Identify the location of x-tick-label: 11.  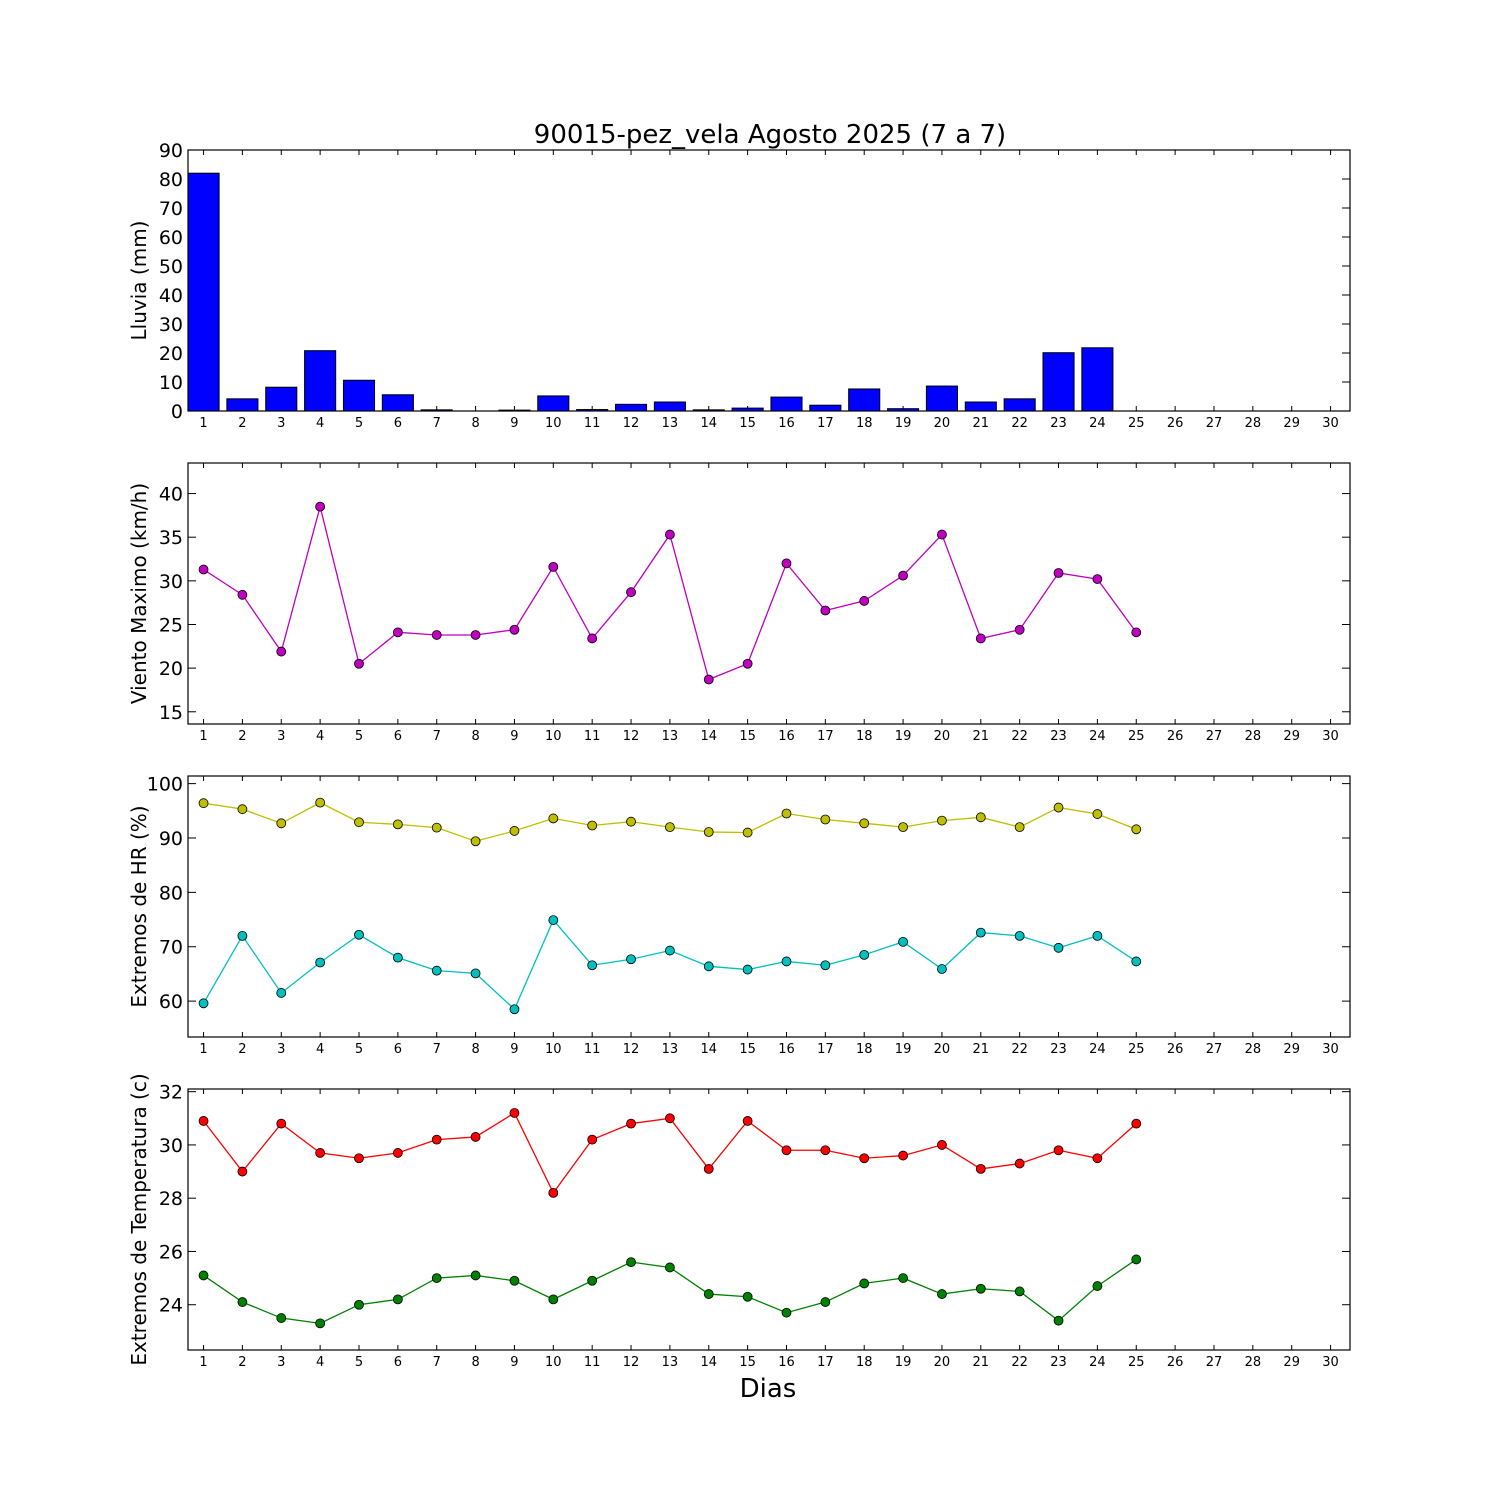
(592, 736).